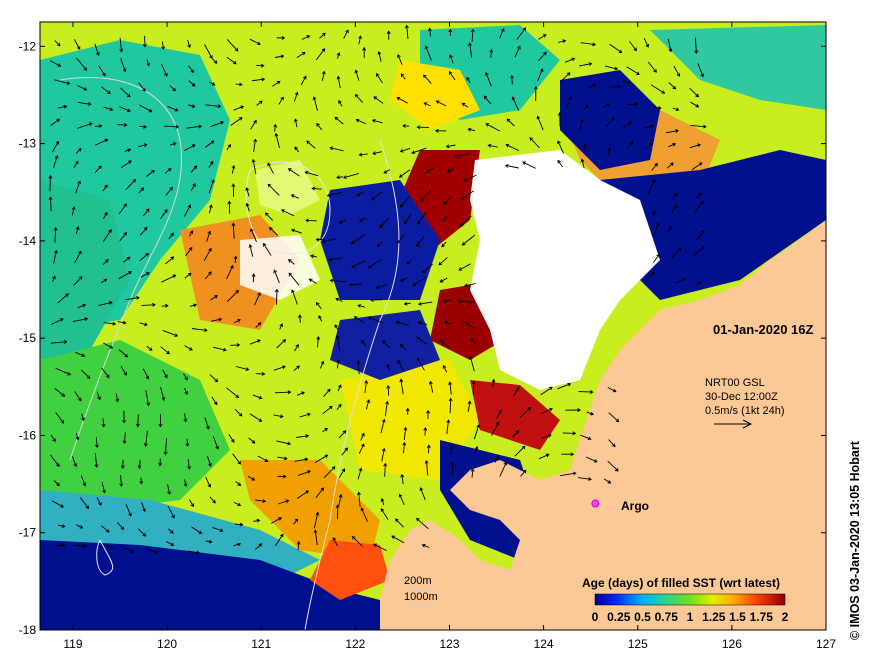 This screenshot has width=871, height=666. Describe the element at coordinates (352, 384) in the screenshot. I see `isobath-200m` at that location.